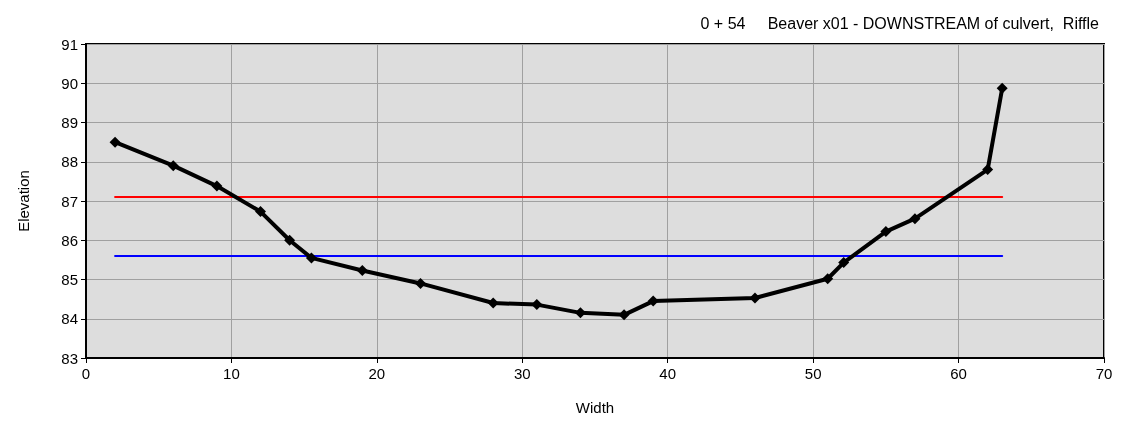  What do you see at coordinates (69, 83) in the screenshot?
I see `y-tick-label: 90` at bounding box center [69, 83].